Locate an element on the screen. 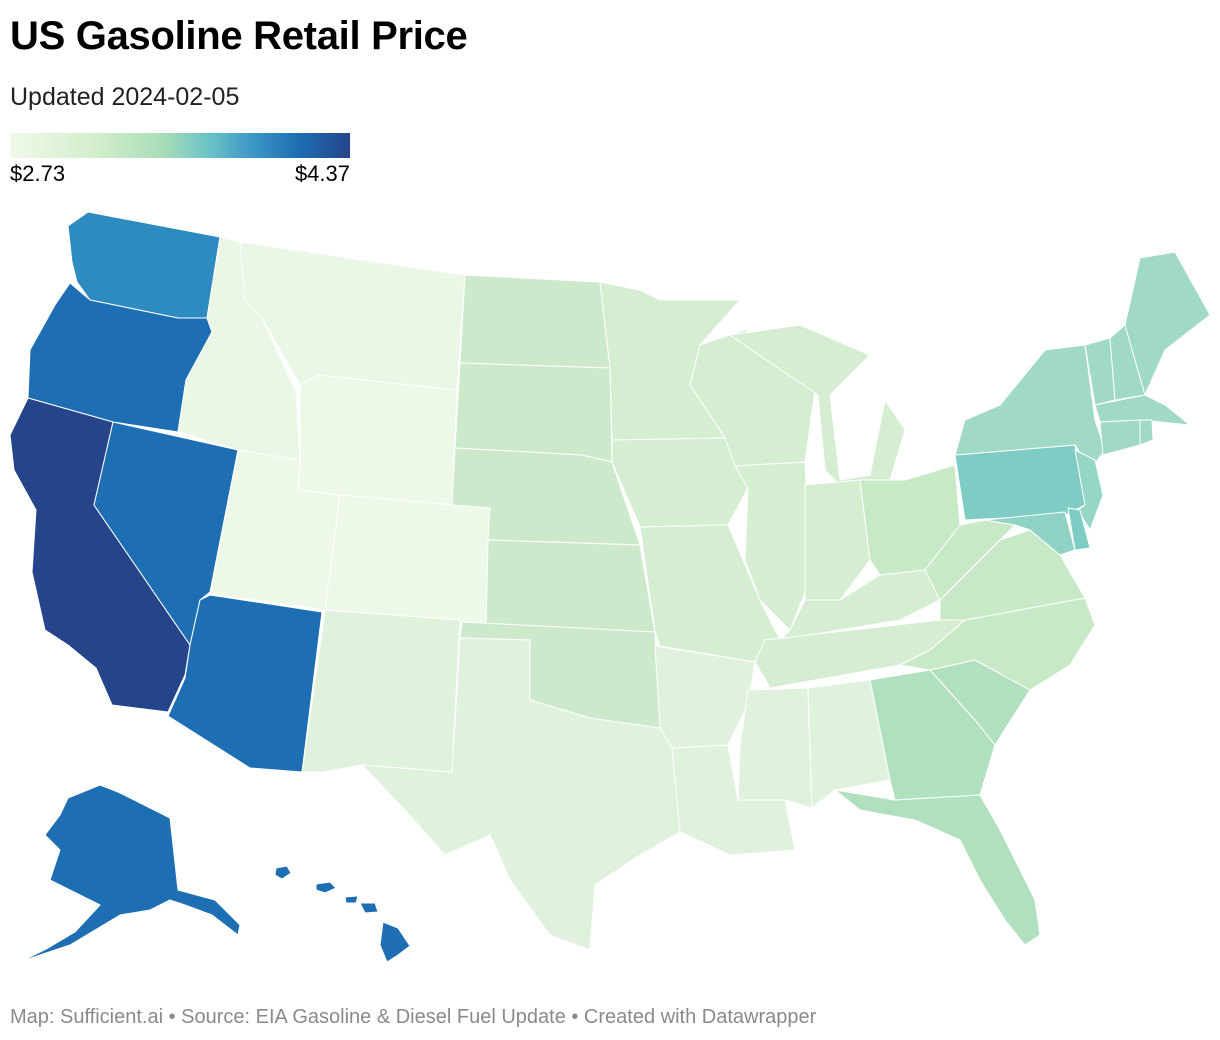 This screenshot has height=1040, width=1220. state-ia is located at coordinates (680, 482).